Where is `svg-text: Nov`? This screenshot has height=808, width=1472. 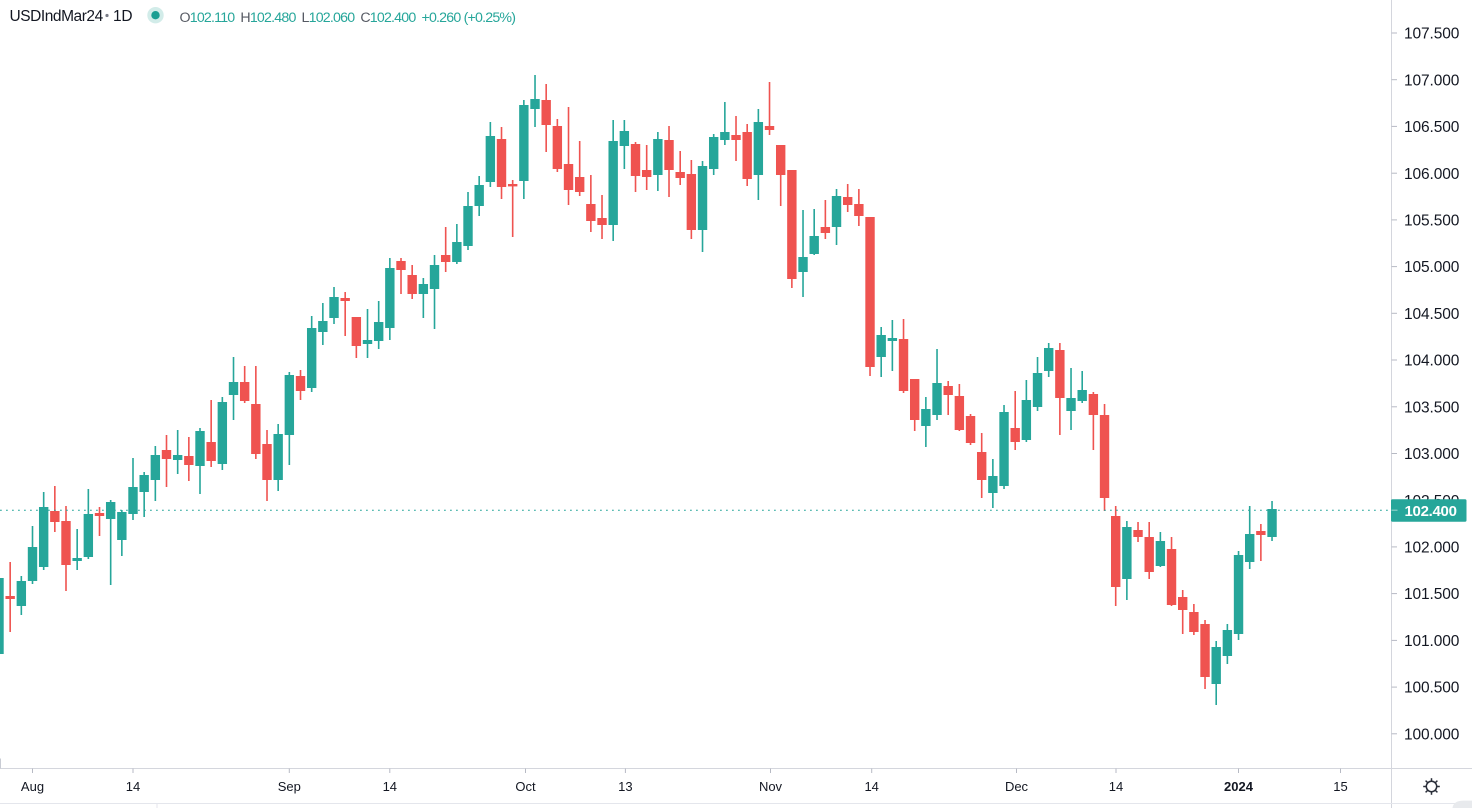 svg-text: Nov is located at coordinates (771, 786).